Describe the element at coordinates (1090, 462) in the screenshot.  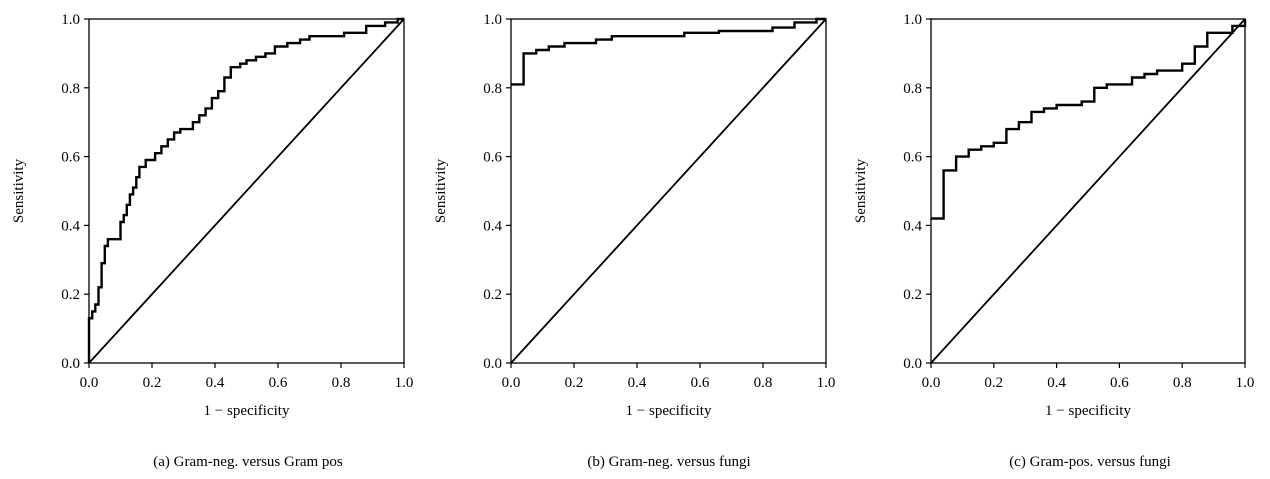
I see `panel-caption: (c) Gram-pos. versus fungi` at that location.